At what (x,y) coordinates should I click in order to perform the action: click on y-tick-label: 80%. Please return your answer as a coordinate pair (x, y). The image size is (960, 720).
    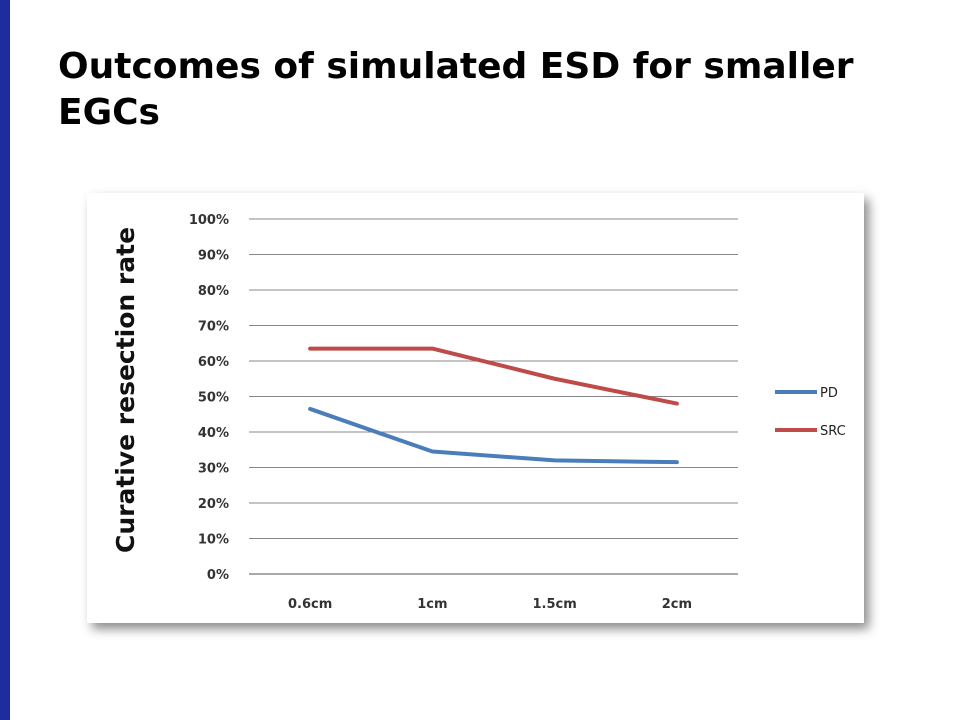
    Looking at the image, I should click on (213, 291).